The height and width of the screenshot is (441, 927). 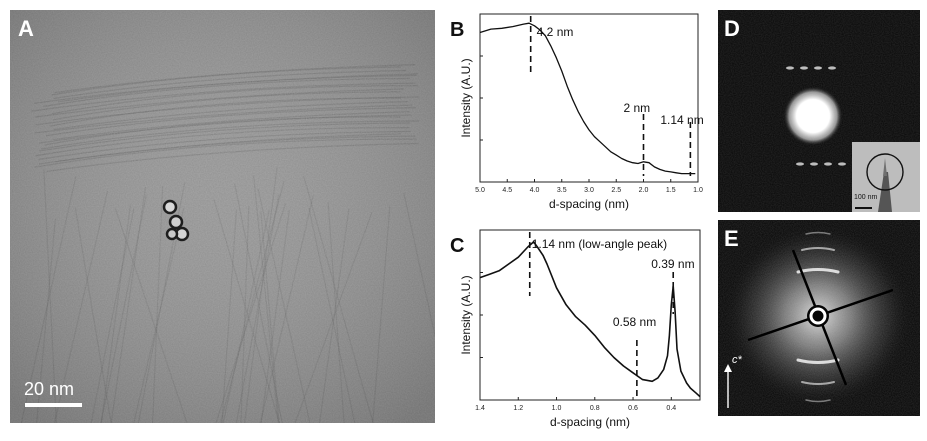 What do you see at coordinates (480, 408) in the screenshot?
I see `x-tick-label: 1.4` at bounding box center [480, 408].